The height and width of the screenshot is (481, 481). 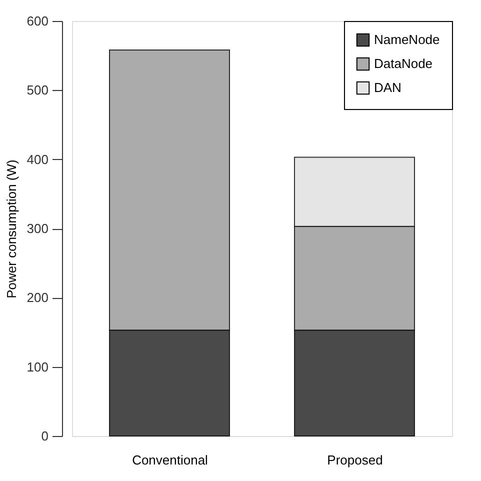 What do you see at coordinates (37, 90) in the screenshot?
I see `y-tick-label: 500` at bounding box center [37, 90].